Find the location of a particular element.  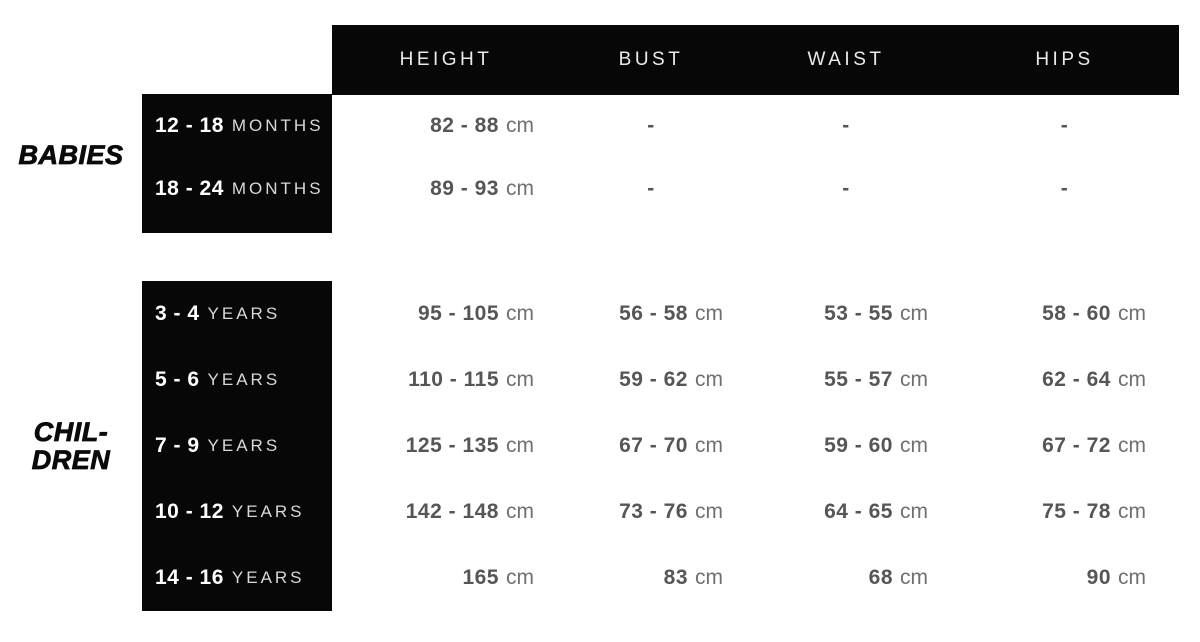

section-label-line: DREN is located at coordinates (71, 460).